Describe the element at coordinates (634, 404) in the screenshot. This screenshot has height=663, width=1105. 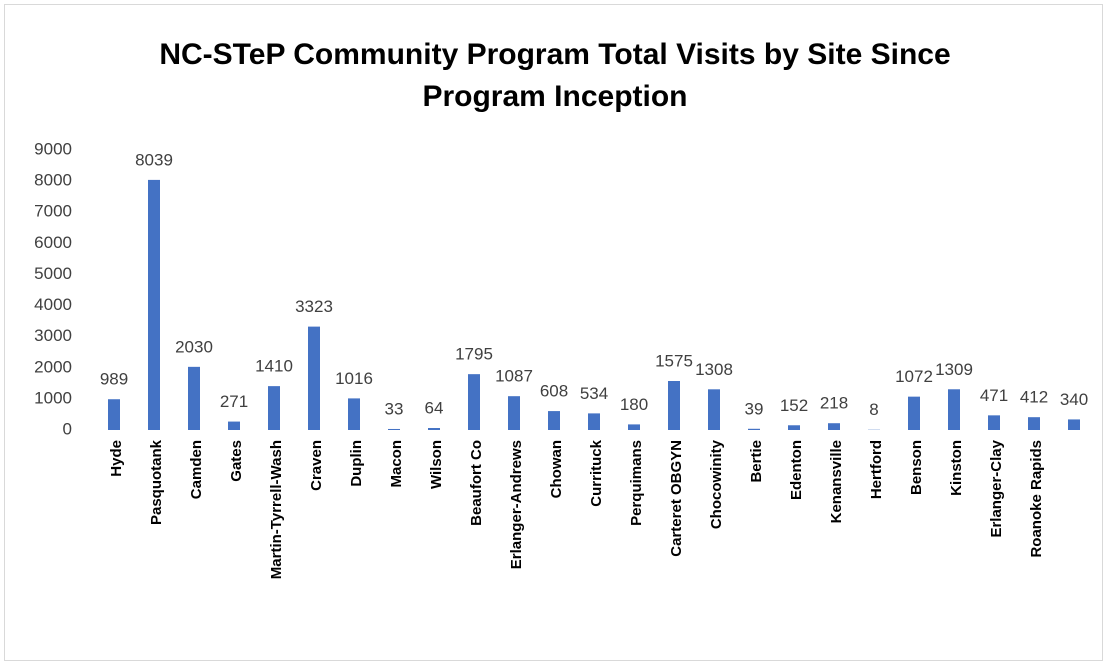
I see `data-label: 180` at that location.